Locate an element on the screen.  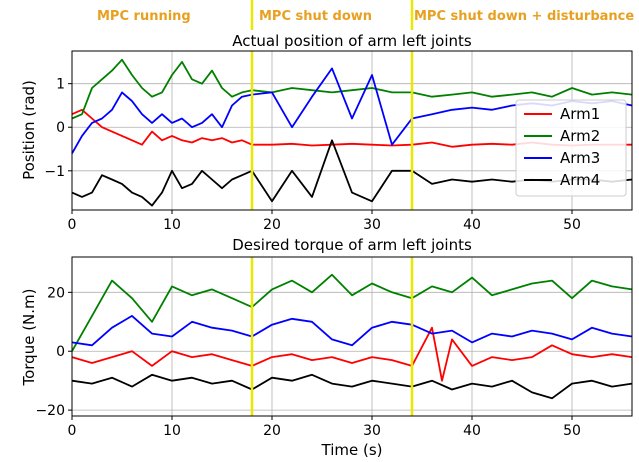
torque-series-arm2 is located at coordinates (352, 313).